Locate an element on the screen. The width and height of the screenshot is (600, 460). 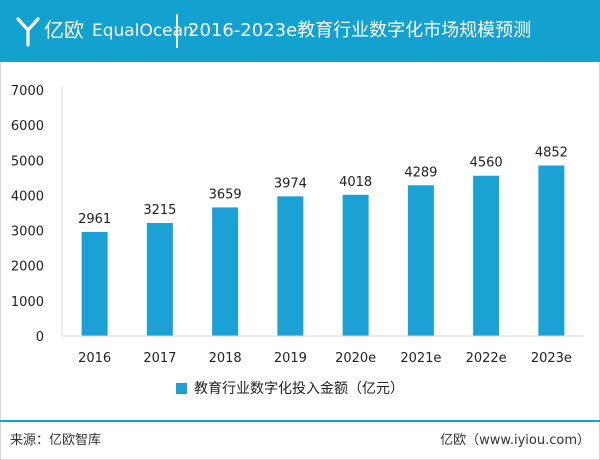
x-tick-label-2020e: 2020e is located at coordinates (355, 358).